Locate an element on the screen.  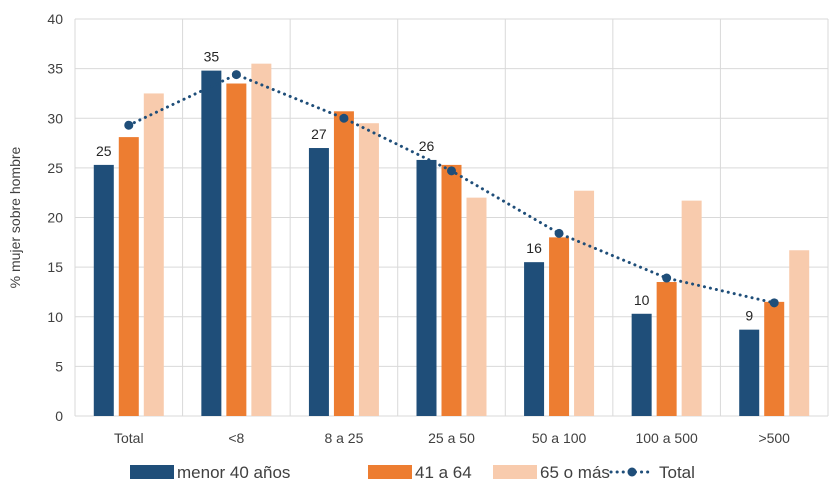
legend-label: Total is located at coordinates (677, 472).